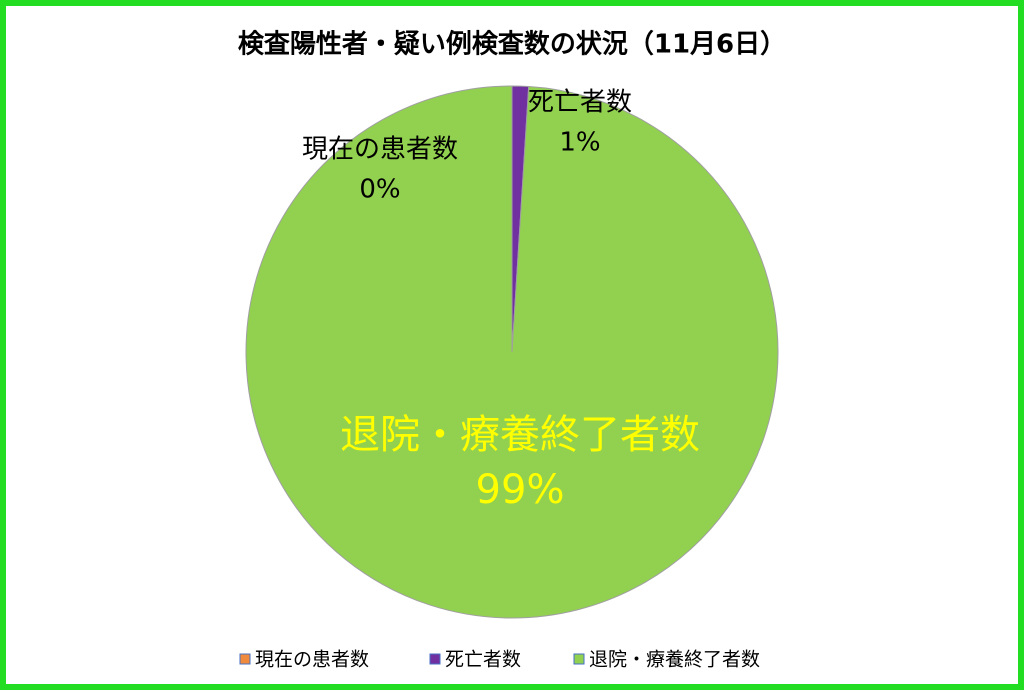  What do you see at coordinates (380, 150) in the screenshot?
I see `data-label-name: 現在の患者数` at bounding box center [380, 150].